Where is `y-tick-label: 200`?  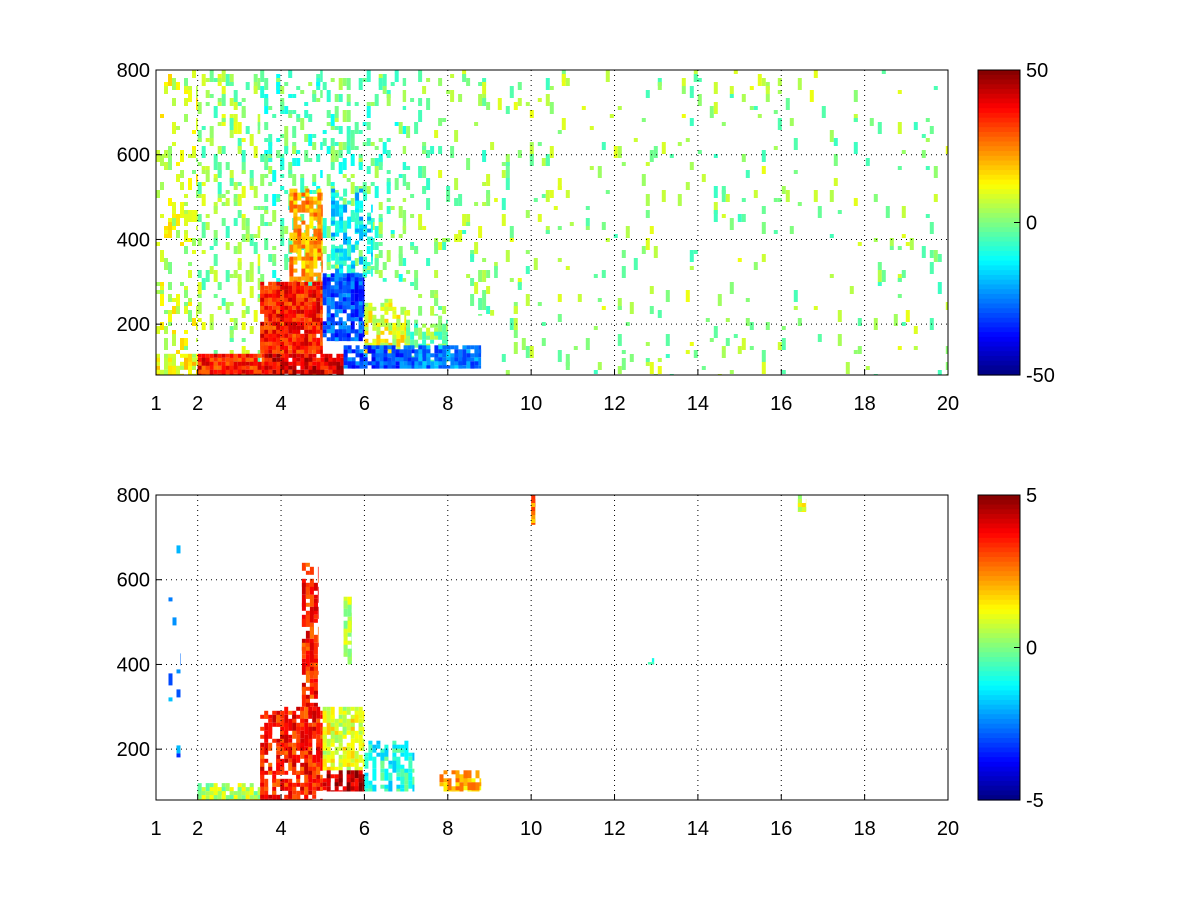 y-tick-label: 200 is located at coordinates (133, 325).